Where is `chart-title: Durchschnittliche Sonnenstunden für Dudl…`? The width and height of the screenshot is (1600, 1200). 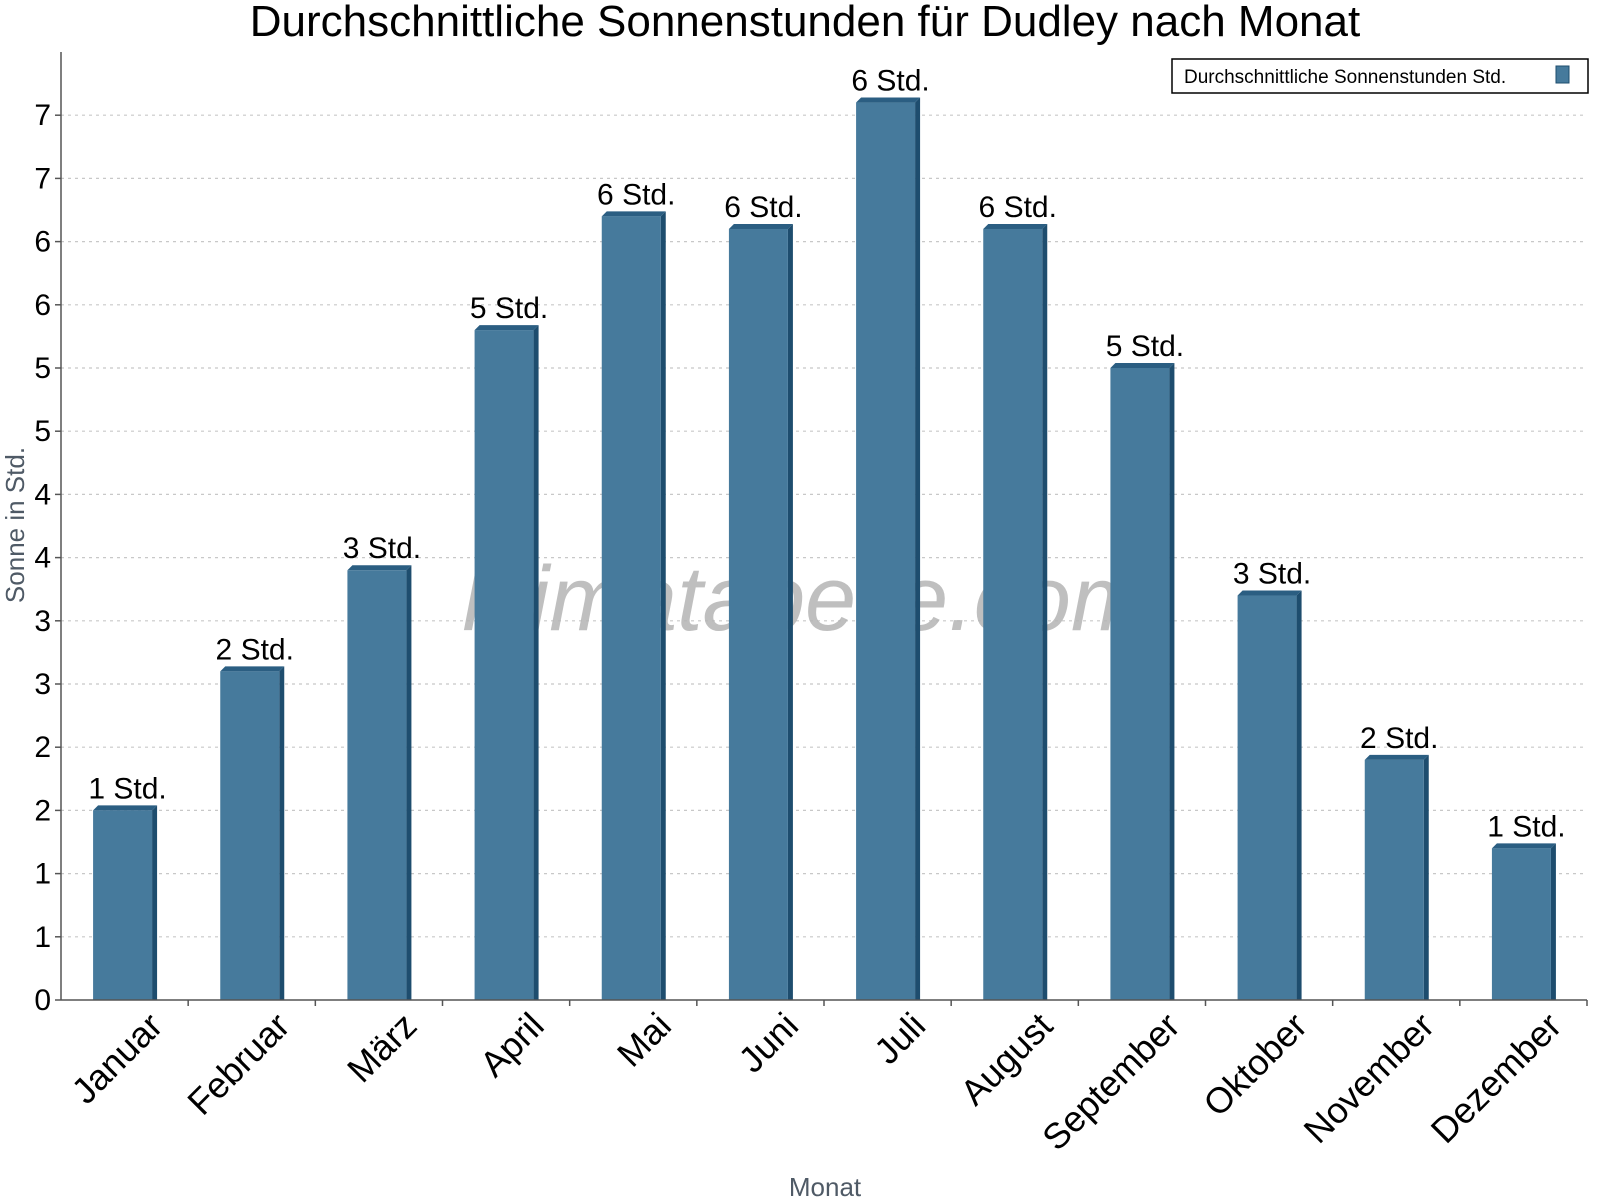
chart-title: Durchschnittliche Sonnenstunden für Dudl… is located at coordinates (805, 23).